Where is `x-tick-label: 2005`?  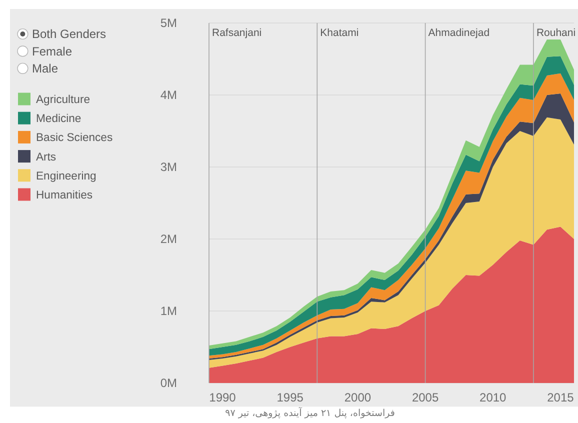
x-tick-label: 2005 is located at coordinates (425, 397).